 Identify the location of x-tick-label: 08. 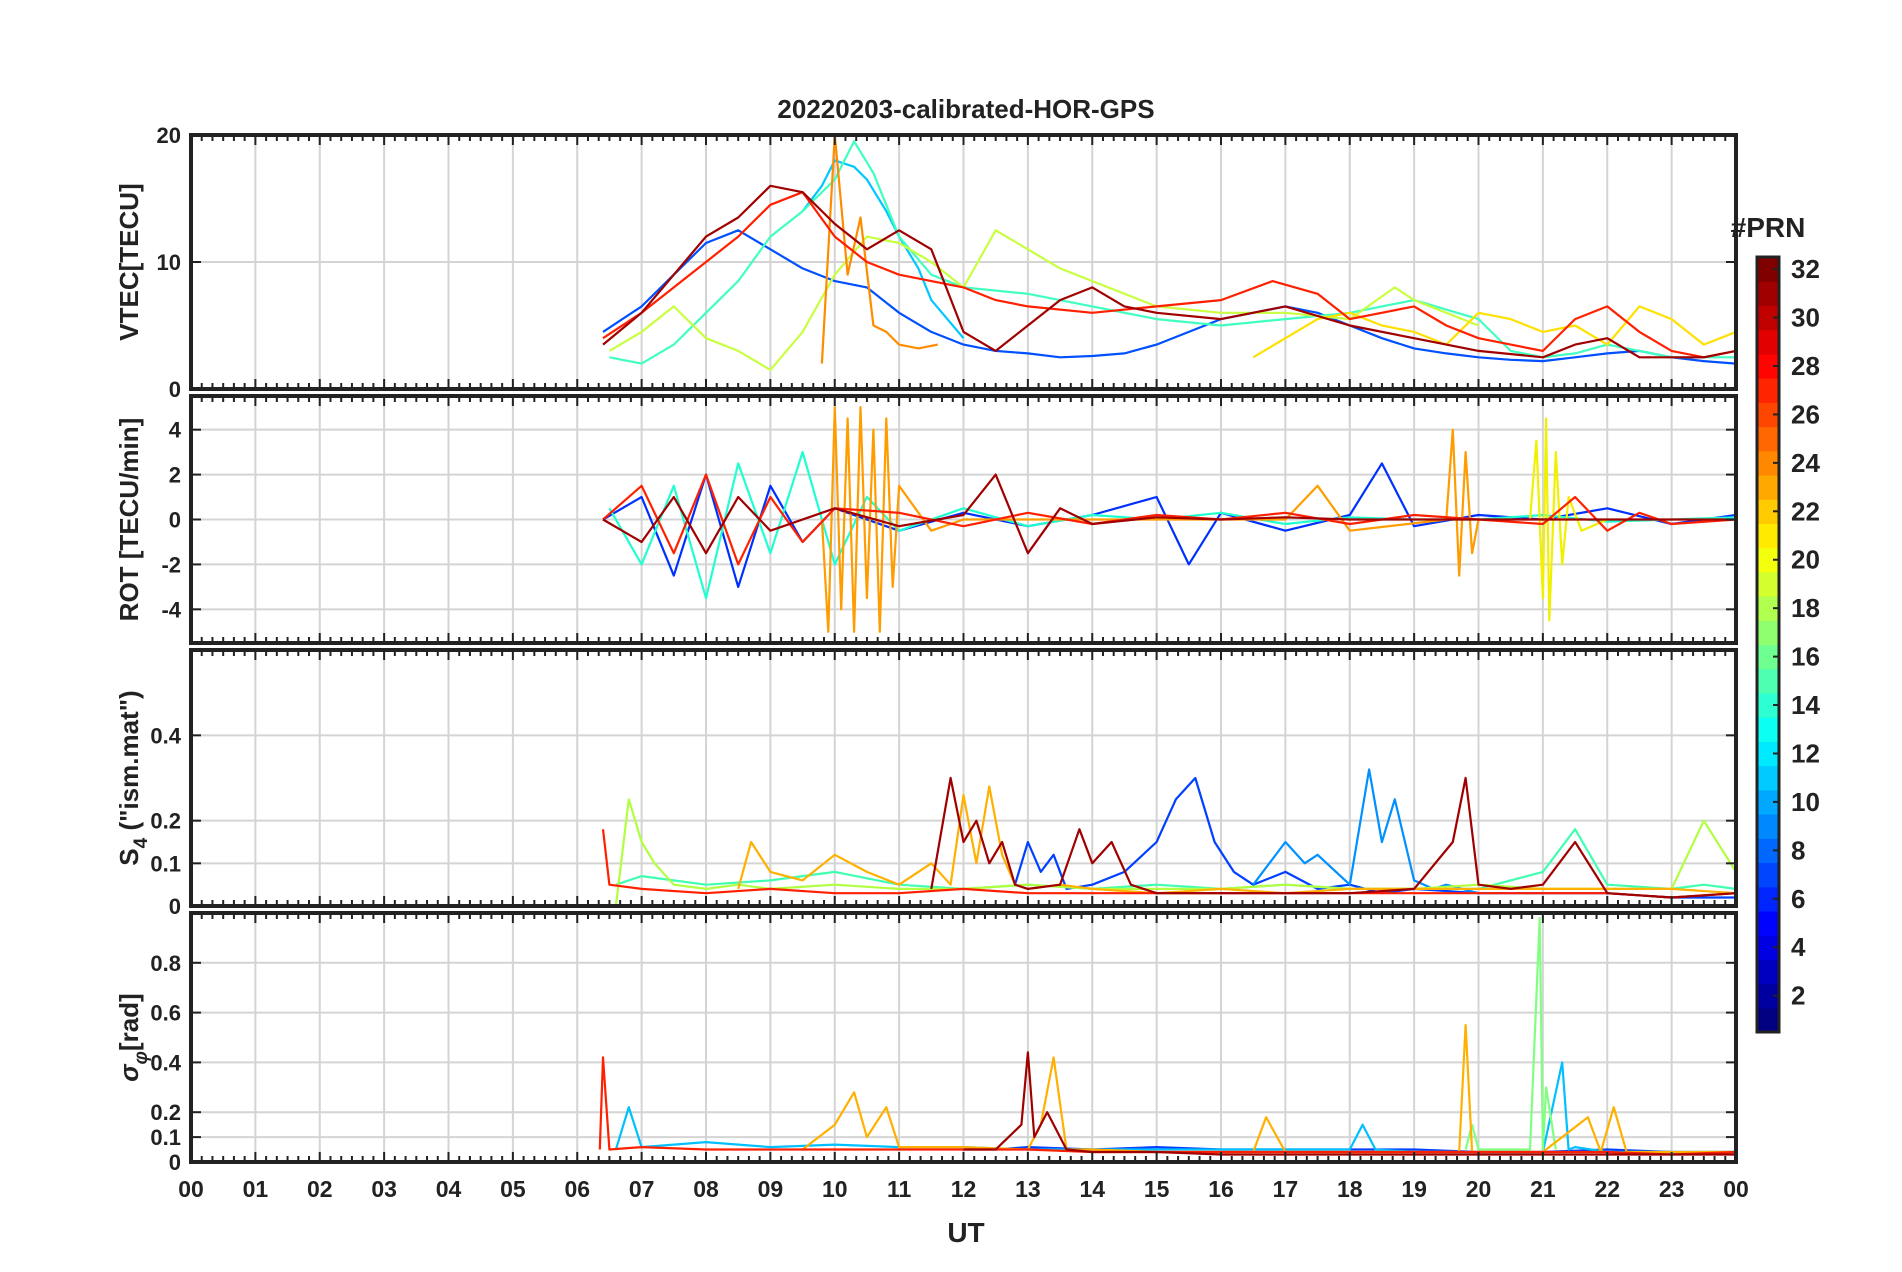
(706, 1189).